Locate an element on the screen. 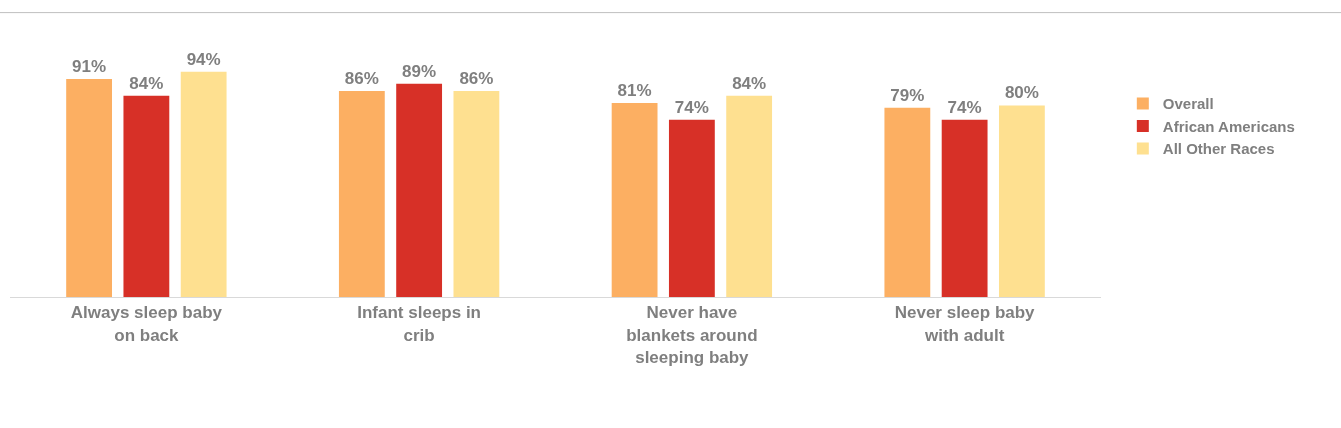 This screenshot has width=1341, height=428. legend-label: African Americans is located at coordinates (1228, 126).